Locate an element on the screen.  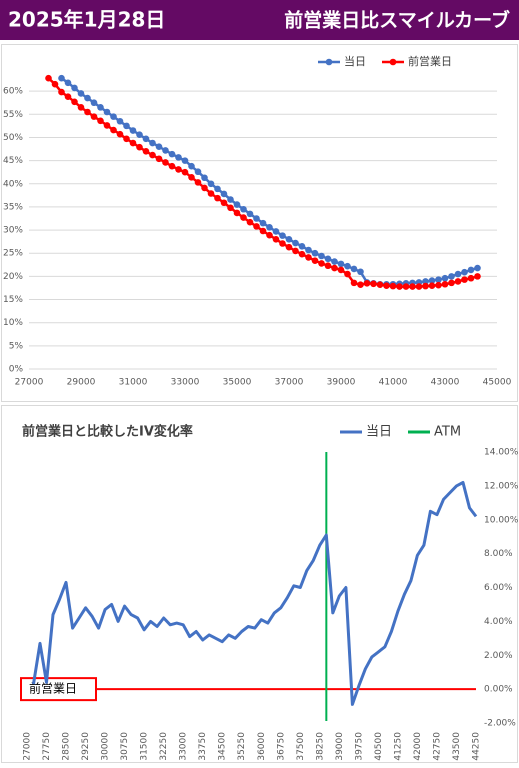
x-tick-label: 35250 is located at coordinates (242, 746).